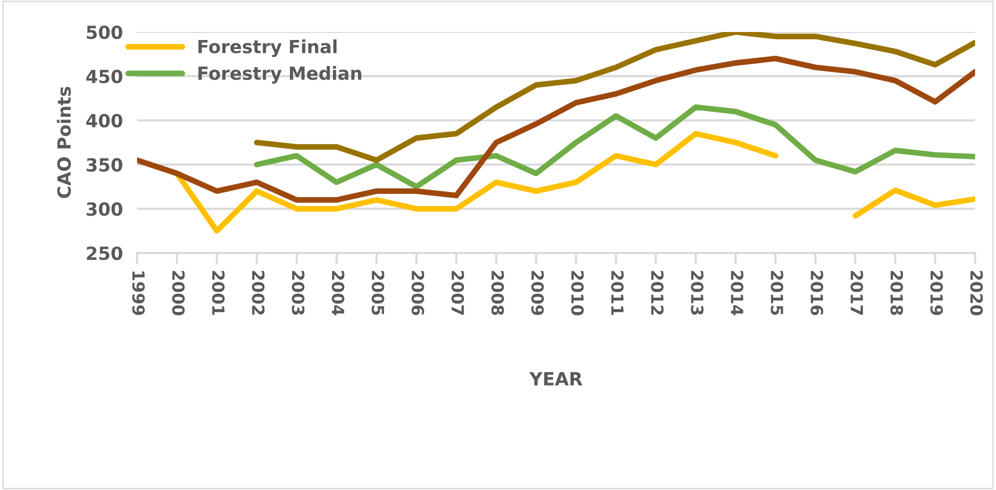 Image resolution: width=996 pixels, height=490 pixels. Describe the element at coordinates (537, 292) in the screenshot. I see `x-tick-label: 2009` at that location.